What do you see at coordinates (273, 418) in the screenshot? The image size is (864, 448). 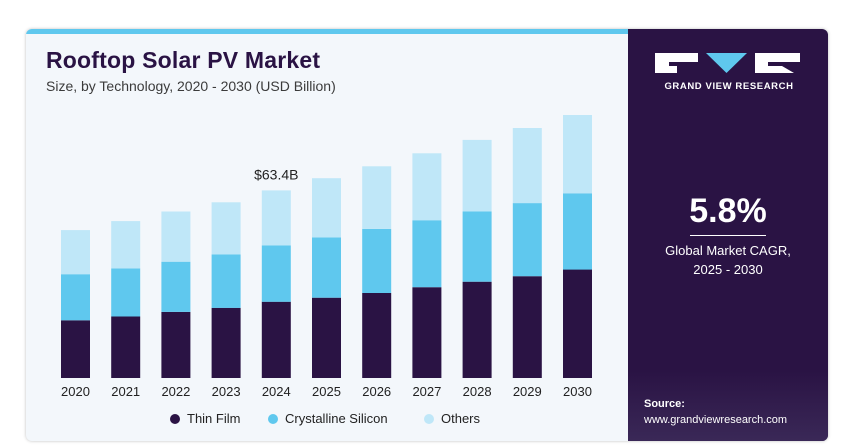 I see `legend-swatch-crystalline-silicon` at bounding box center [273, 418].